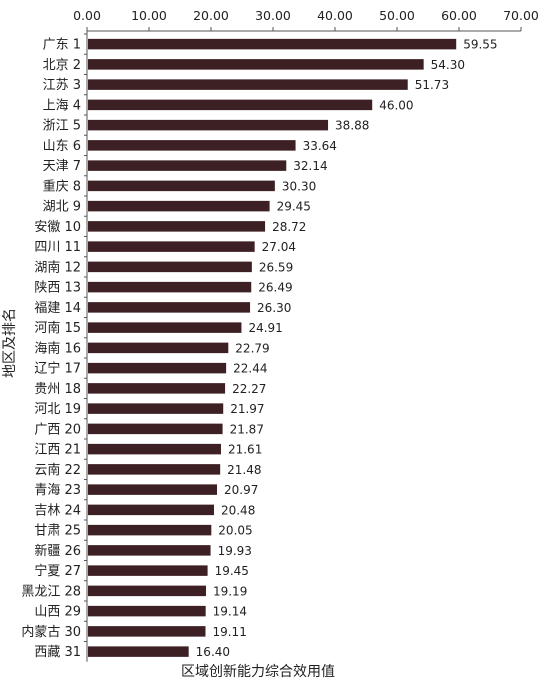 This screenshot has height=682, width=550. What do you see at coordinates (230, 591) in the screenshot?
I see `data-label: 19.19` at bounding box center [230, 591].